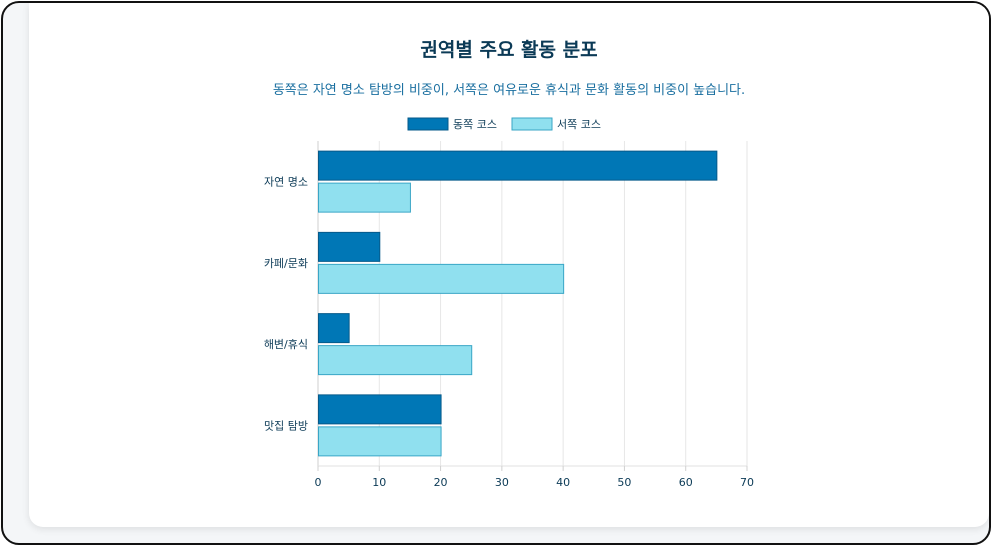 The height and width of the screenshot is (546, 992). Describe the element at coordinates (563, 482) in the screenshot. I see `x-tick-label: 40` at that location.